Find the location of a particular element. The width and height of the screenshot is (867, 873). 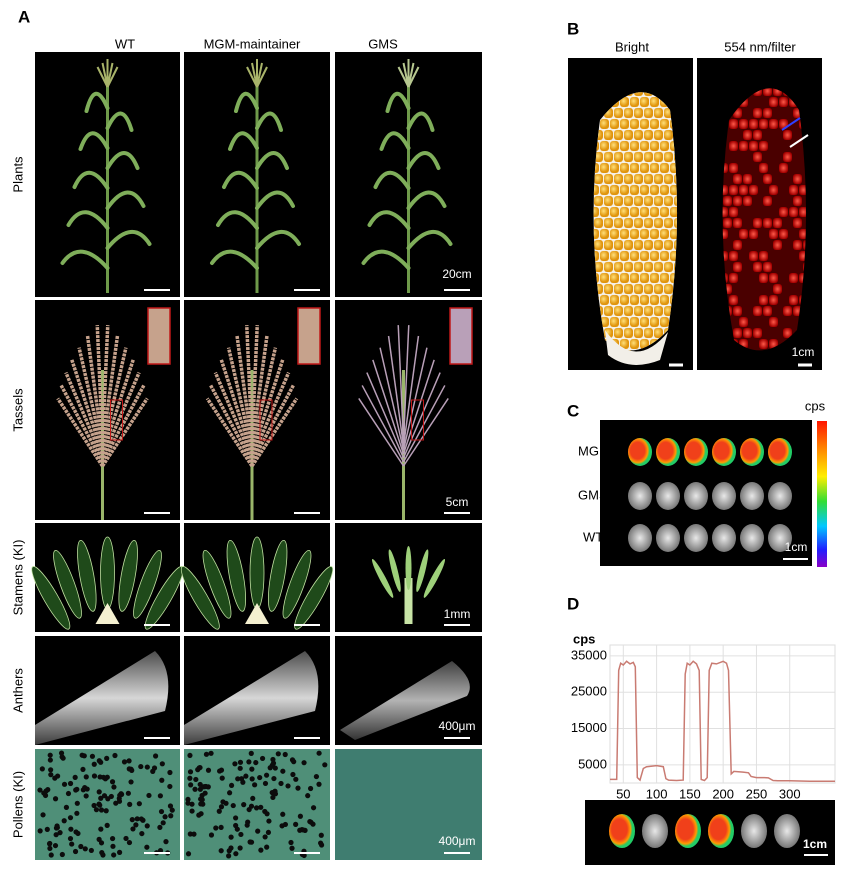

y-tick-label: 5000 is located at coordinates (592, 763).